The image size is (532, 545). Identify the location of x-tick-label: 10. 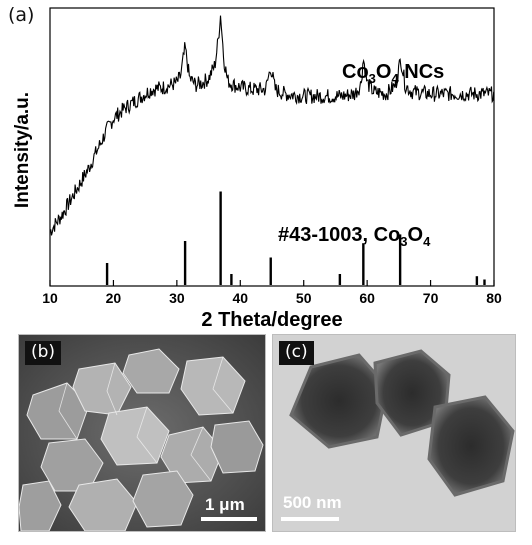
(50, 298).